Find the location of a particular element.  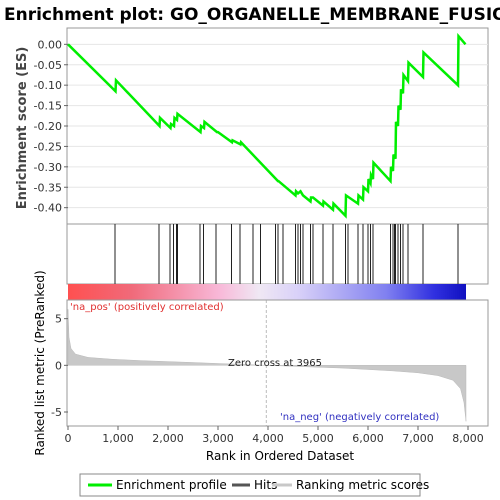

es-y-axis-label: Enrichment score (ES) is located at coordinates (22, 128).